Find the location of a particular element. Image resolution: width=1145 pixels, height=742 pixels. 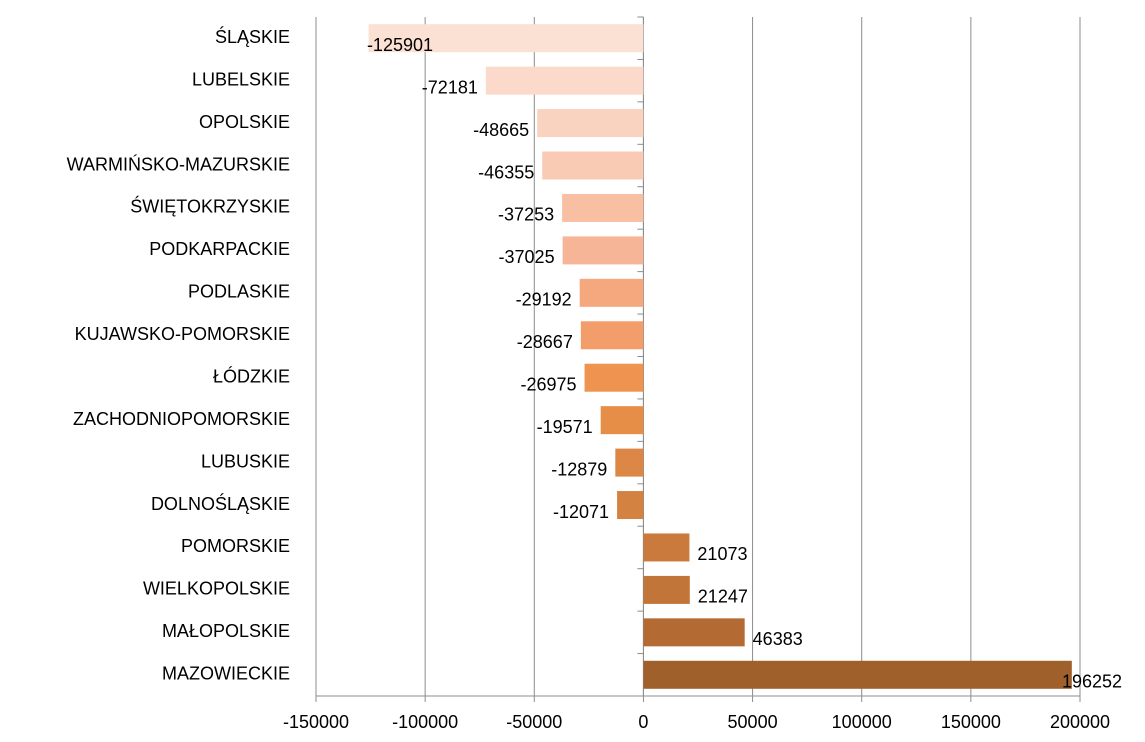

y-tick-label: KUJAWSKO-POMORSKIE is located at coordinates (182, 334).